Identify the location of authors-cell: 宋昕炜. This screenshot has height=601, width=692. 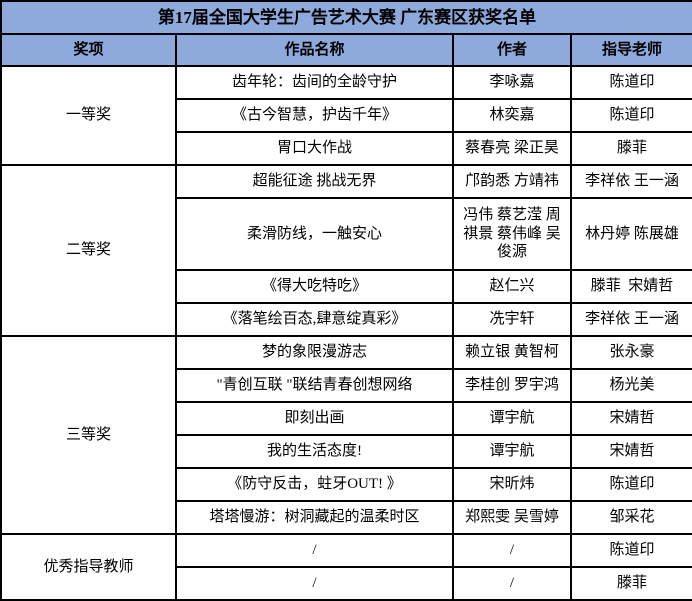
(512, 484).